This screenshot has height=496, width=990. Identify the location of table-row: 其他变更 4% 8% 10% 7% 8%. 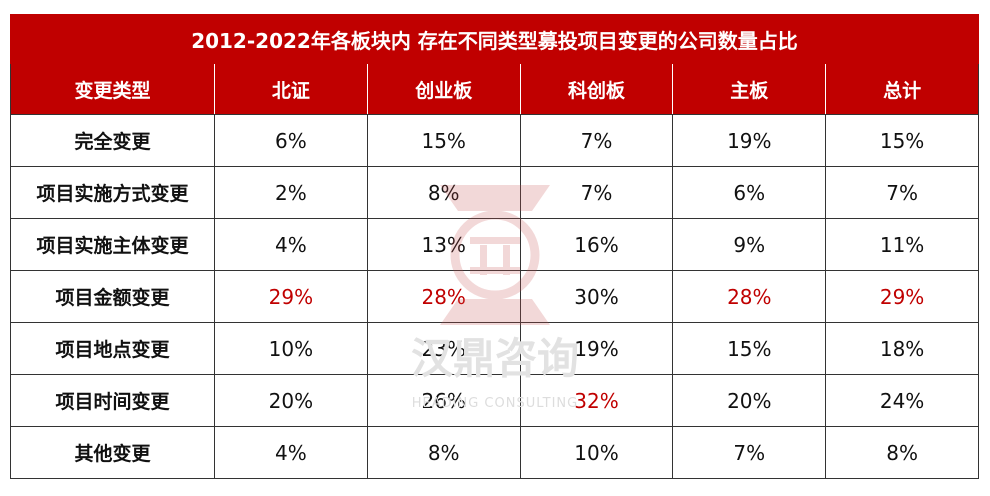
(494, 452).